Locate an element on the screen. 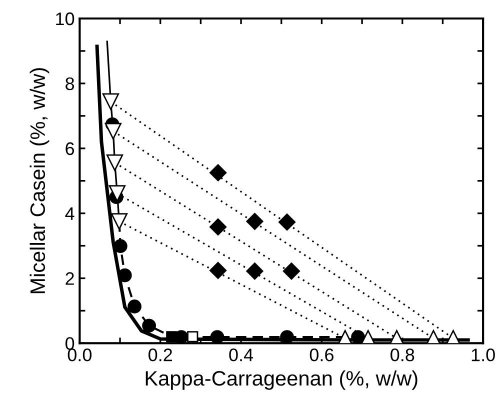  x-tick-label: 0.2 is located at coordinates (160, 355).